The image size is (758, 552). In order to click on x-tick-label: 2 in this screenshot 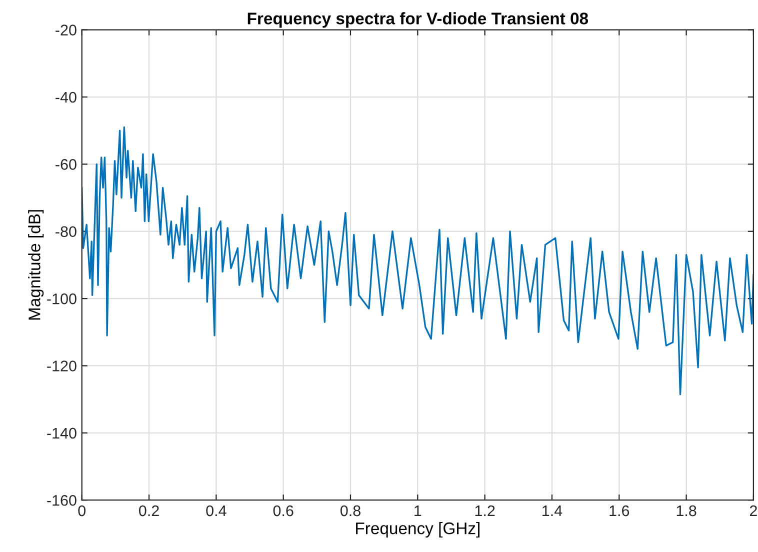, I will do `click(753, 510)`.